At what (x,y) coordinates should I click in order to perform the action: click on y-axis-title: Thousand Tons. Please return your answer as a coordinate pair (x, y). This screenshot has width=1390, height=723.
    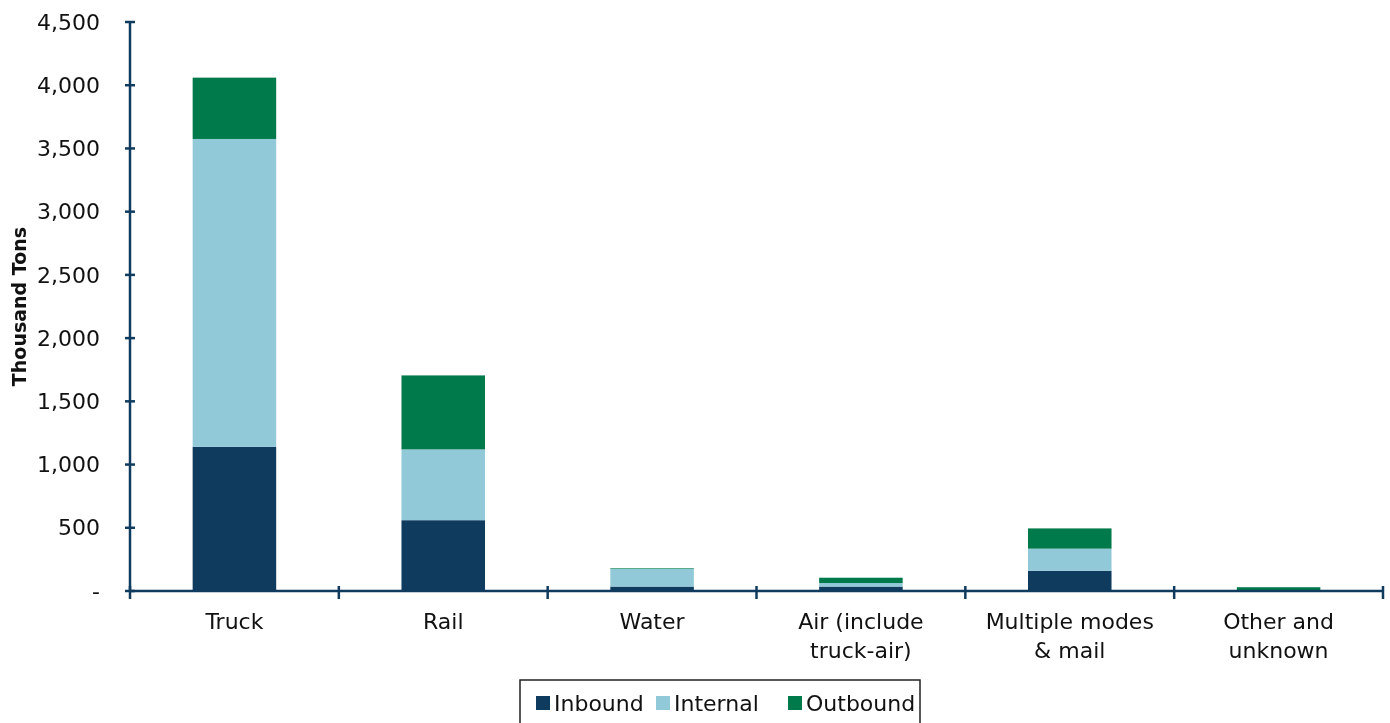
    Looking at the image, I should click on (19, 306).